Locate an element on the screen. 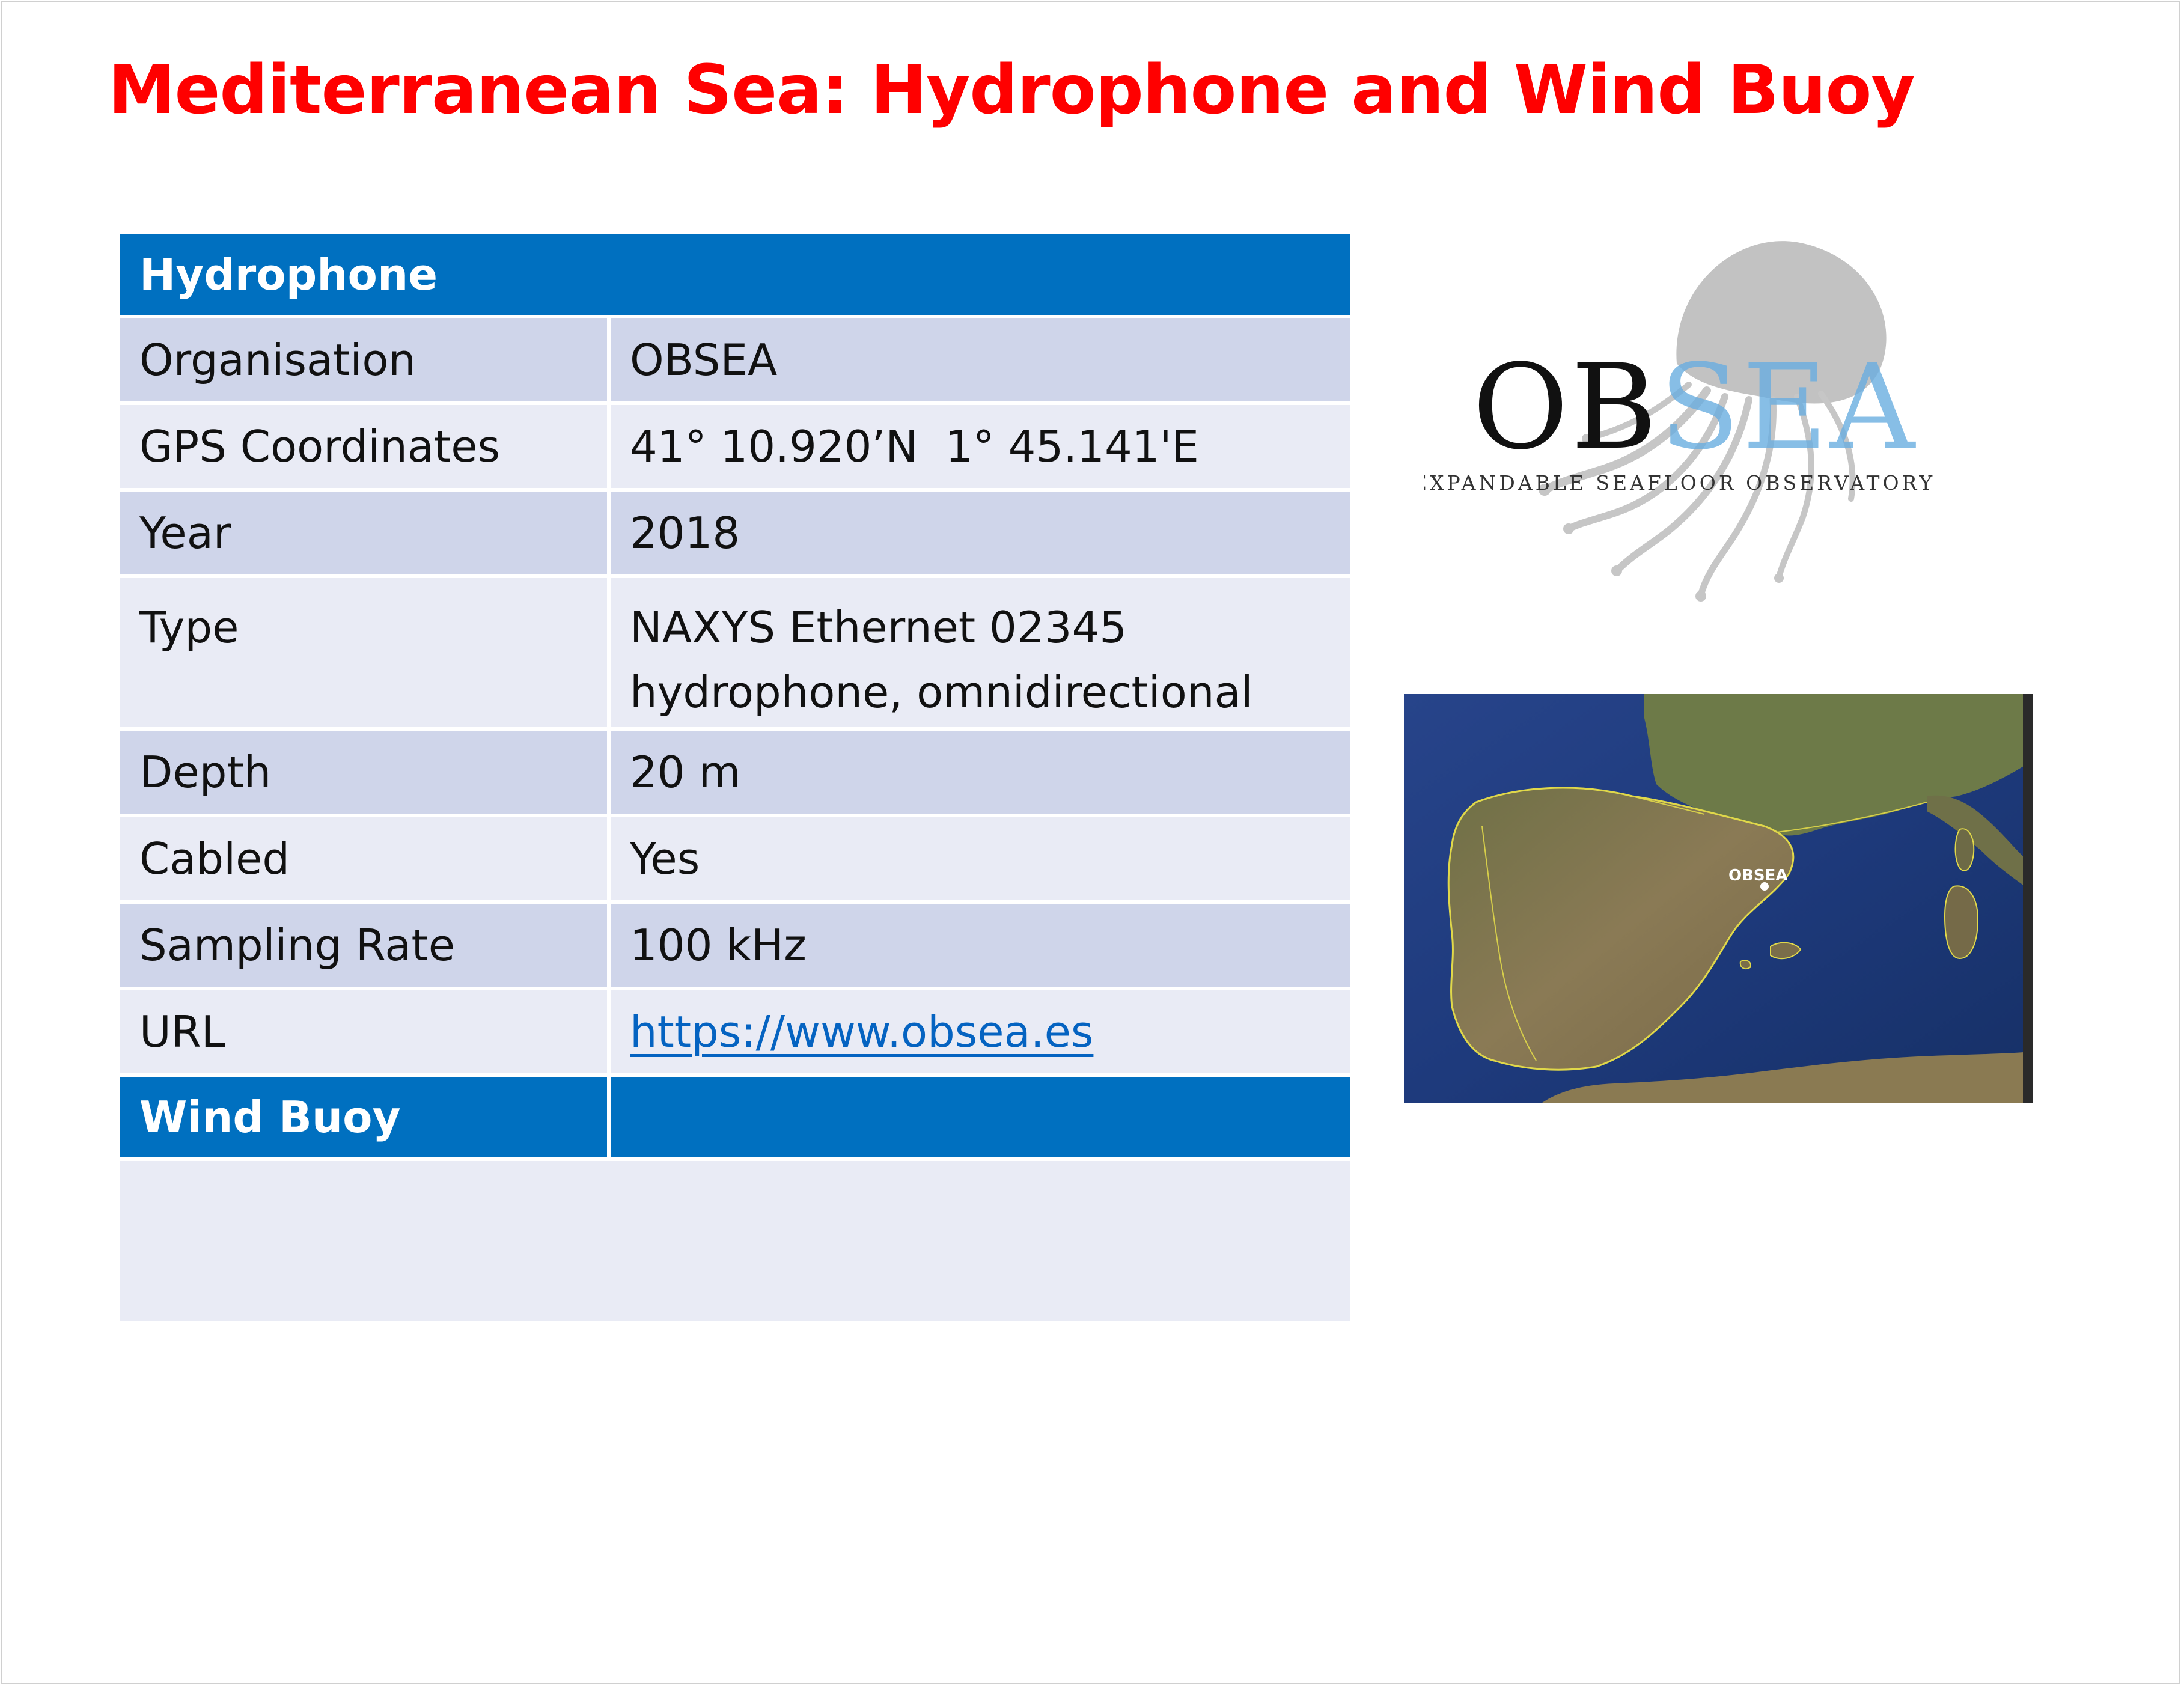 The width and height of the screenshot is (2184, 1688). gps-value: 41° 10.920’N 1° 45.141'E is located at coordinates (981, 448).